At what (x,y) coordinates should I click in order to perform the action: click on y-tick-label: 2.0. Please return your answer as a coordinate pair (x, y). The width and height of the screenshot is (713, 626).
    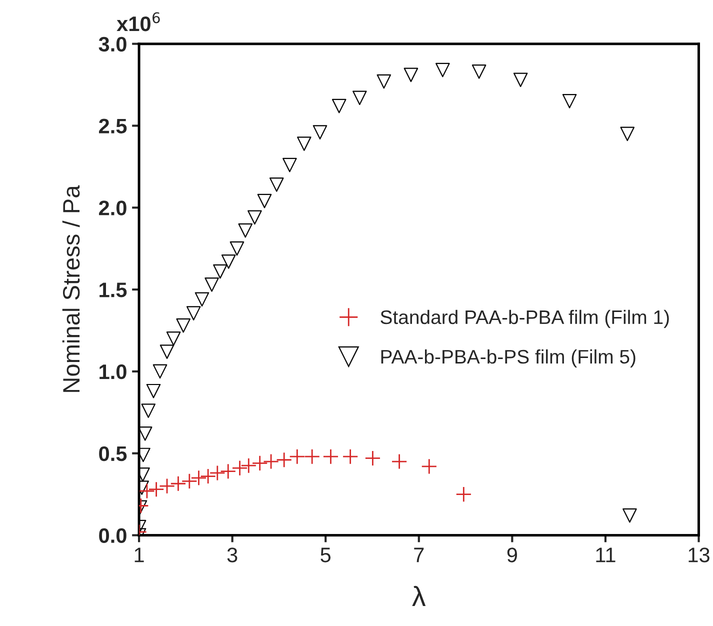
    Looking at the image, I should click on (112, 208).